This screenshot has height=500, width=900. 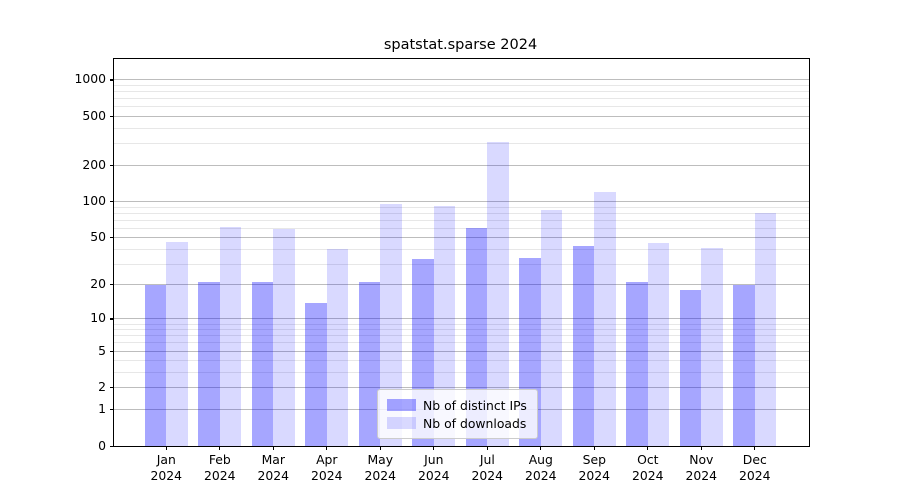 I want to click on x-tick-label-nov: Nov 2024, so click(x=701, y=467).